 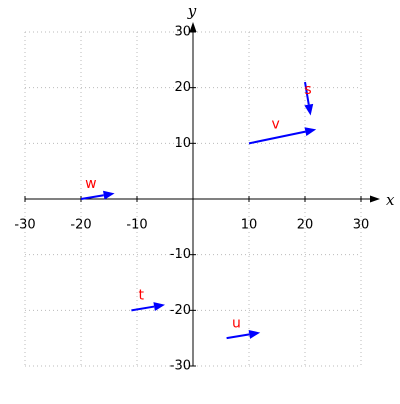 What do you see at coordinates (193, 27) in the screenshot?
I see `y-axis-arrow` at bounding box center [193, 27].